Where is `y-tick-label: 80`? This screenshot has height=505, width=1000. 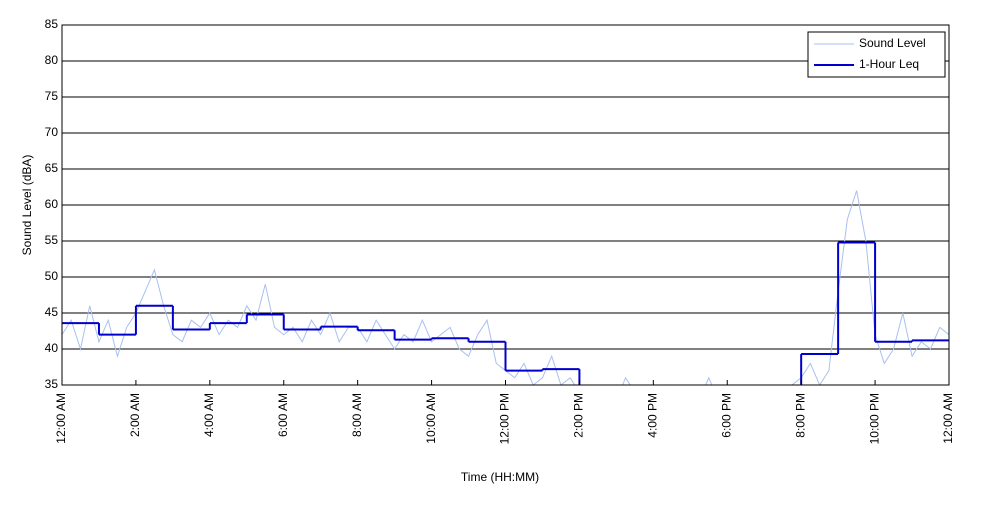
y-tick-label: 80 is located at coordinates (52, 60).